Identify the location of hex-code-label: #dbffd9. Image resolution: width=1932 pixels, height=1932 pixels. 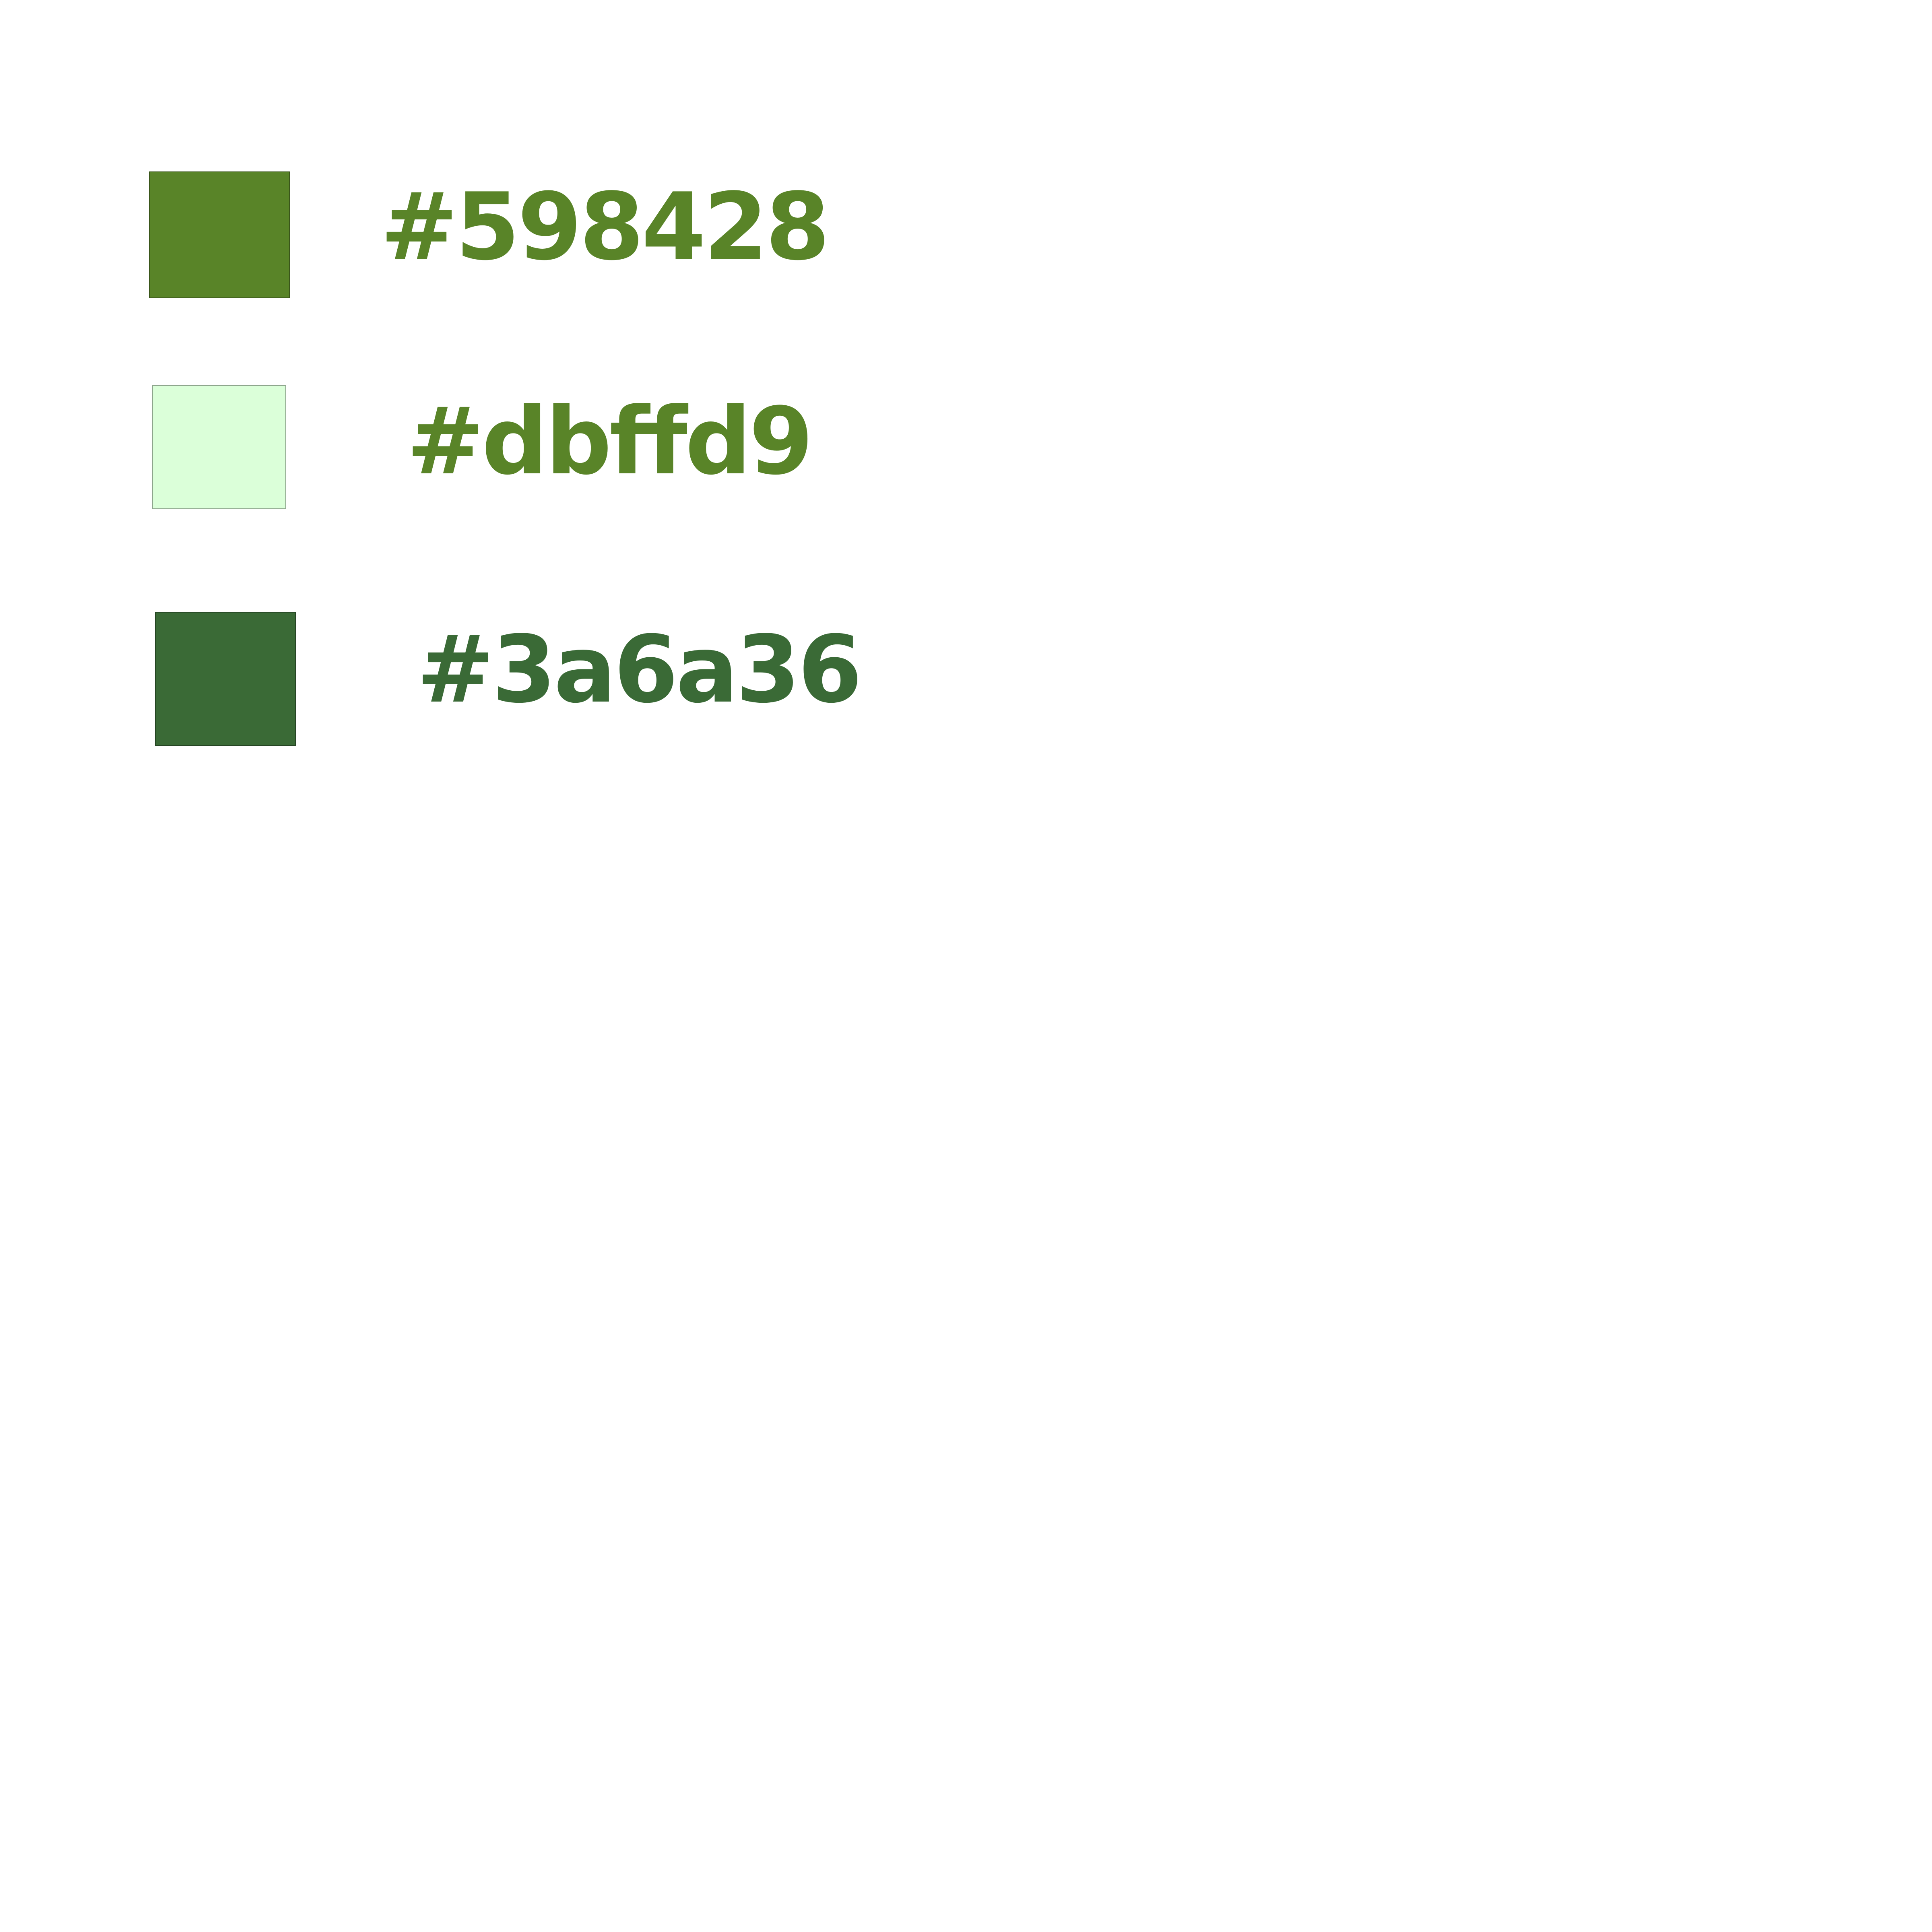
(610, 442).